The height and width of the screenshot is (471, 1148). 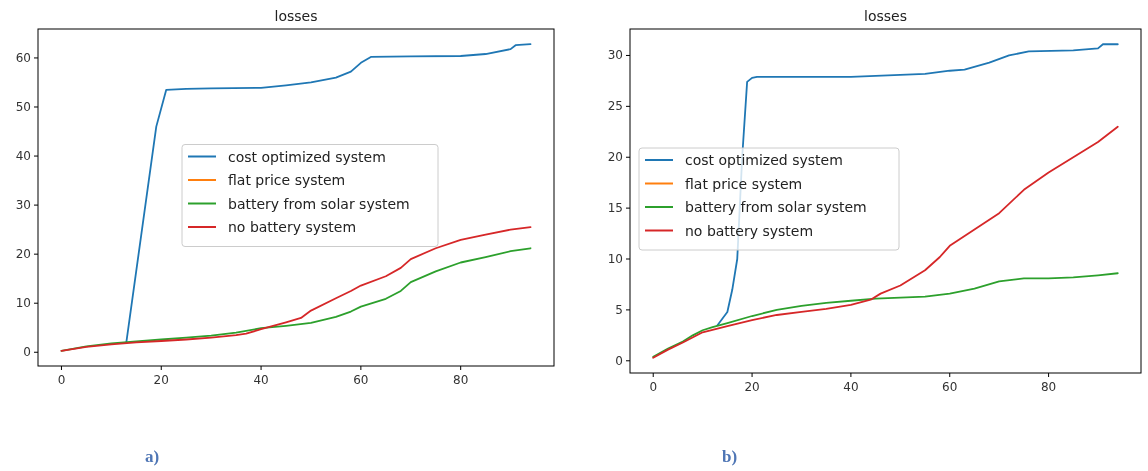 What do you see at coordinates (615, 208) in the screenshot?
I see `y-tick-label: 15` at bounding box center [615, 208].